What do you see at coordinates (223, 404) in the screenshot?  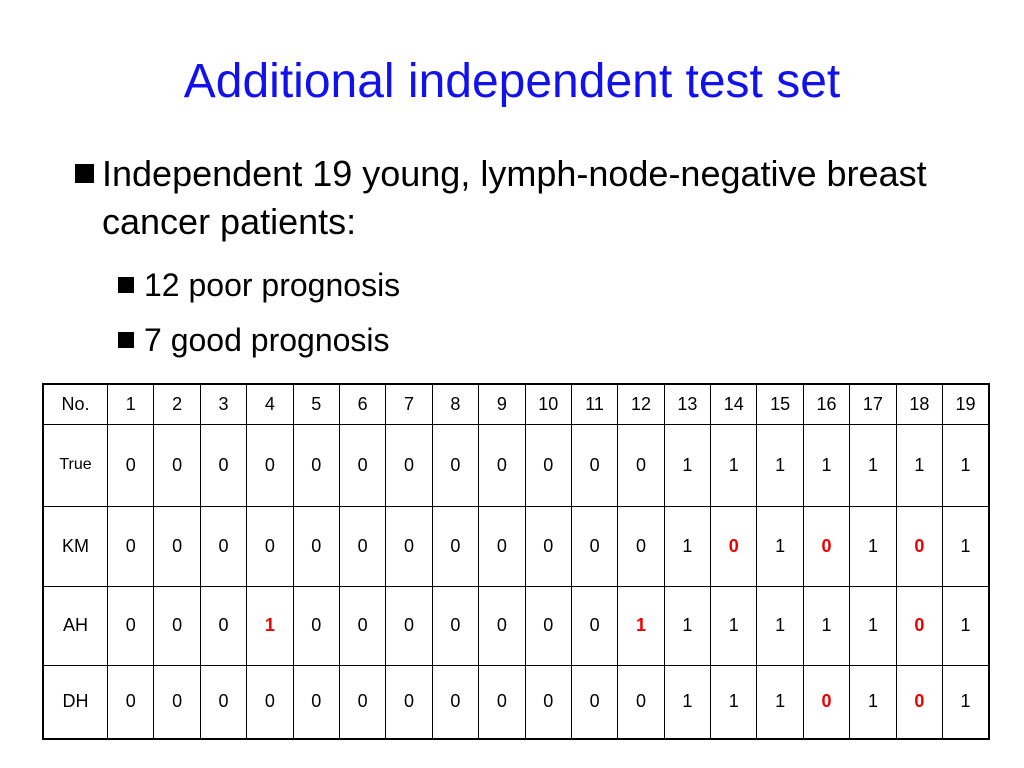 I see `patient-number-cell: 3` at bounding box center [223, 404].